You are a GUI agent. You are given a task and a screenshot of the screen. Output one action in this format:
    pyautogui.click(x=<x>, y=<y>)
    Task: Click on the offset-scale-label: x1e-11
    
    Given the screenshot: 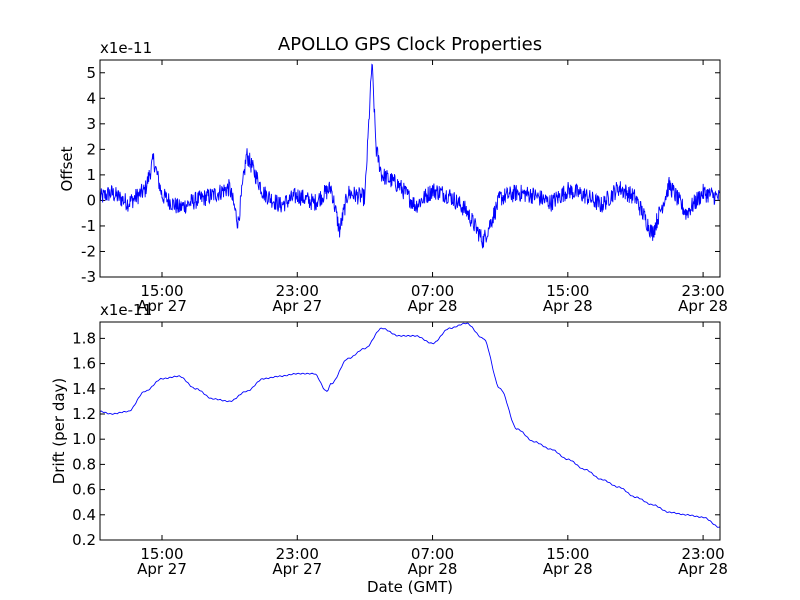 What is the action you would take?
    pyautogui.click(x=126, y=48)
    